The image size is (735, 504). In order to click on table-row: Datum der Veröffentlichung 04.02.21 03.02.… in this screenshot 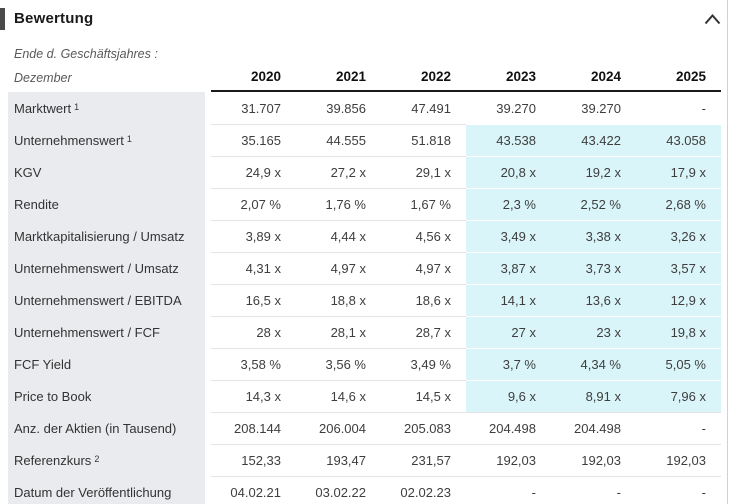, I will do `click(367, 490)`.